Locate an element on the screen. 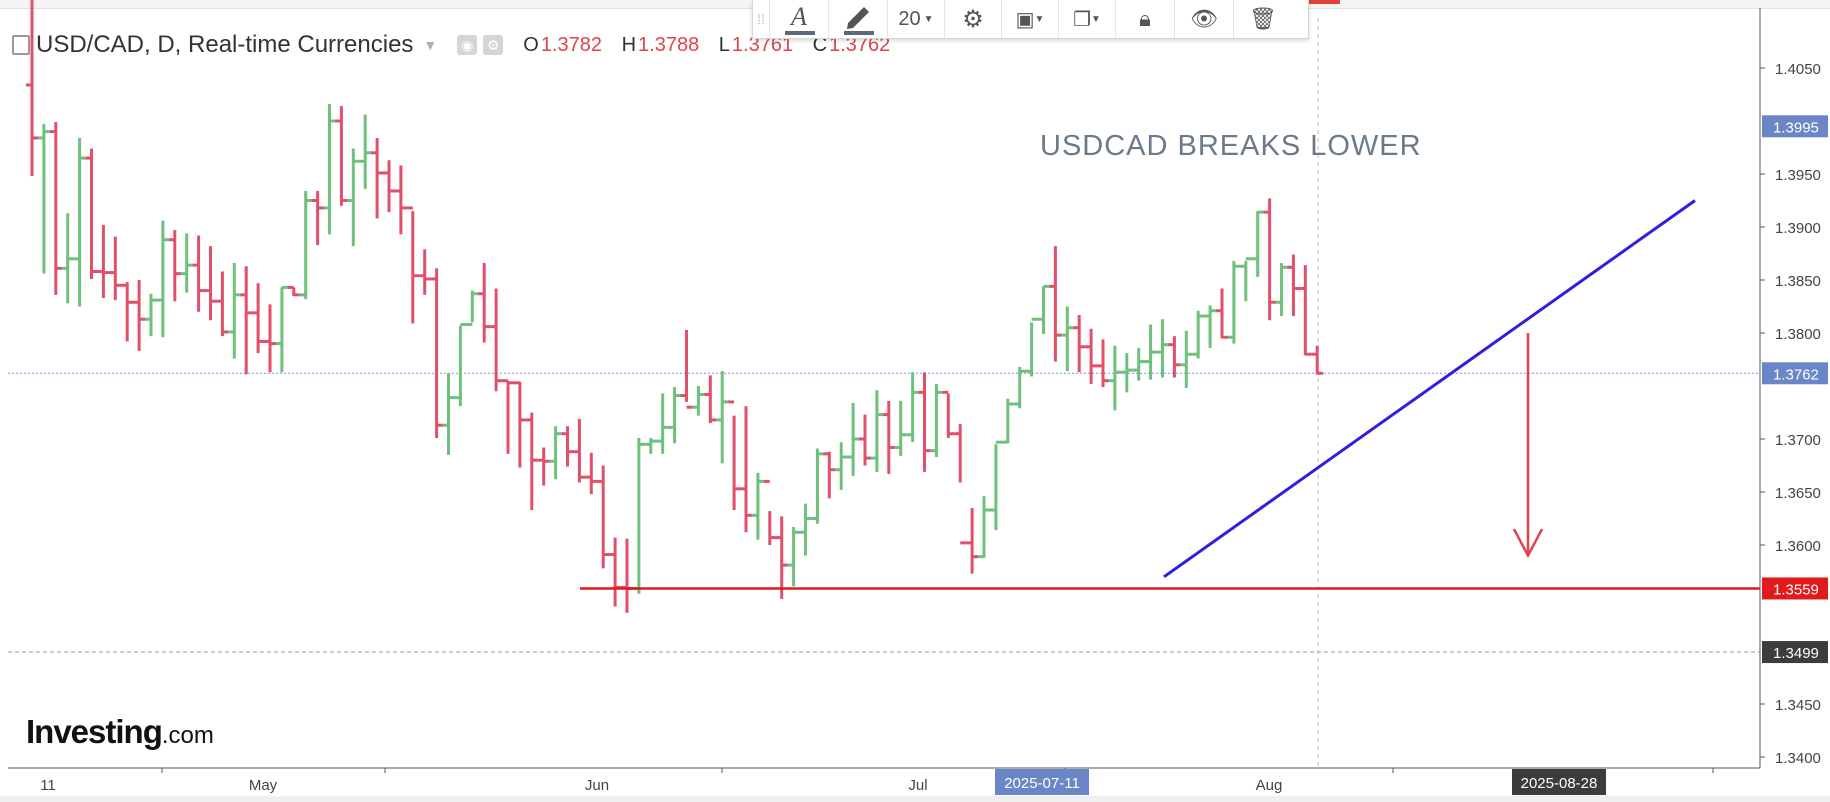 The width and height of the screenshot is (1830, 802). settings-icon: ⚙ is located at coordinates (493, 45).